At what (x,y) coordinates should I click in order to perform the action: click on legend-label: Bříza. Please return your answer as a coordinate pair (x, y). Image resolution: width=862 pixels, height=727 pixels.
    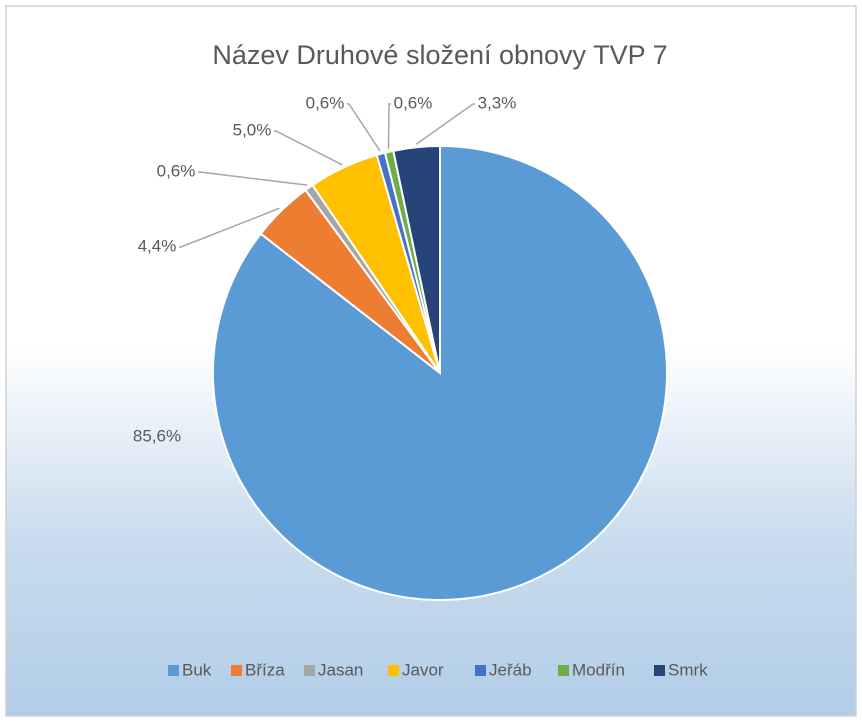
    Looking at the image, I should click on (265, 669).